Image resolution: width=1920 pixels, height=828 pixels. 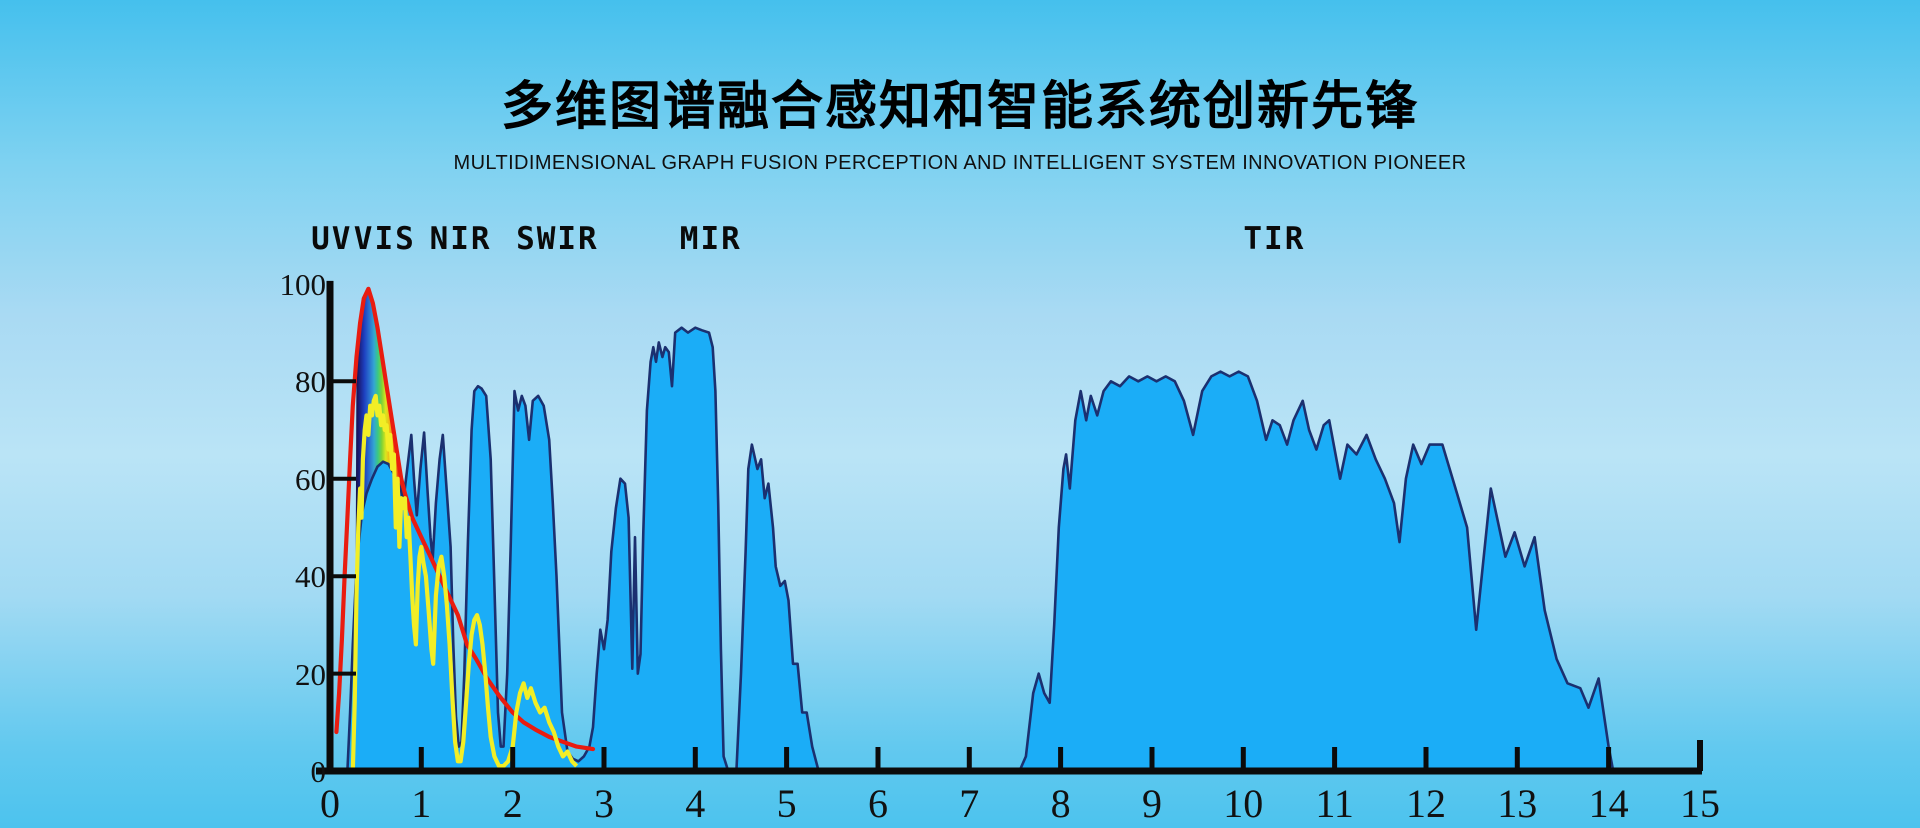 What do you see at coordinates (695, 803) in the screenshot?
I see `x-tick-label-4: 4` at bounding box center [695, 803].